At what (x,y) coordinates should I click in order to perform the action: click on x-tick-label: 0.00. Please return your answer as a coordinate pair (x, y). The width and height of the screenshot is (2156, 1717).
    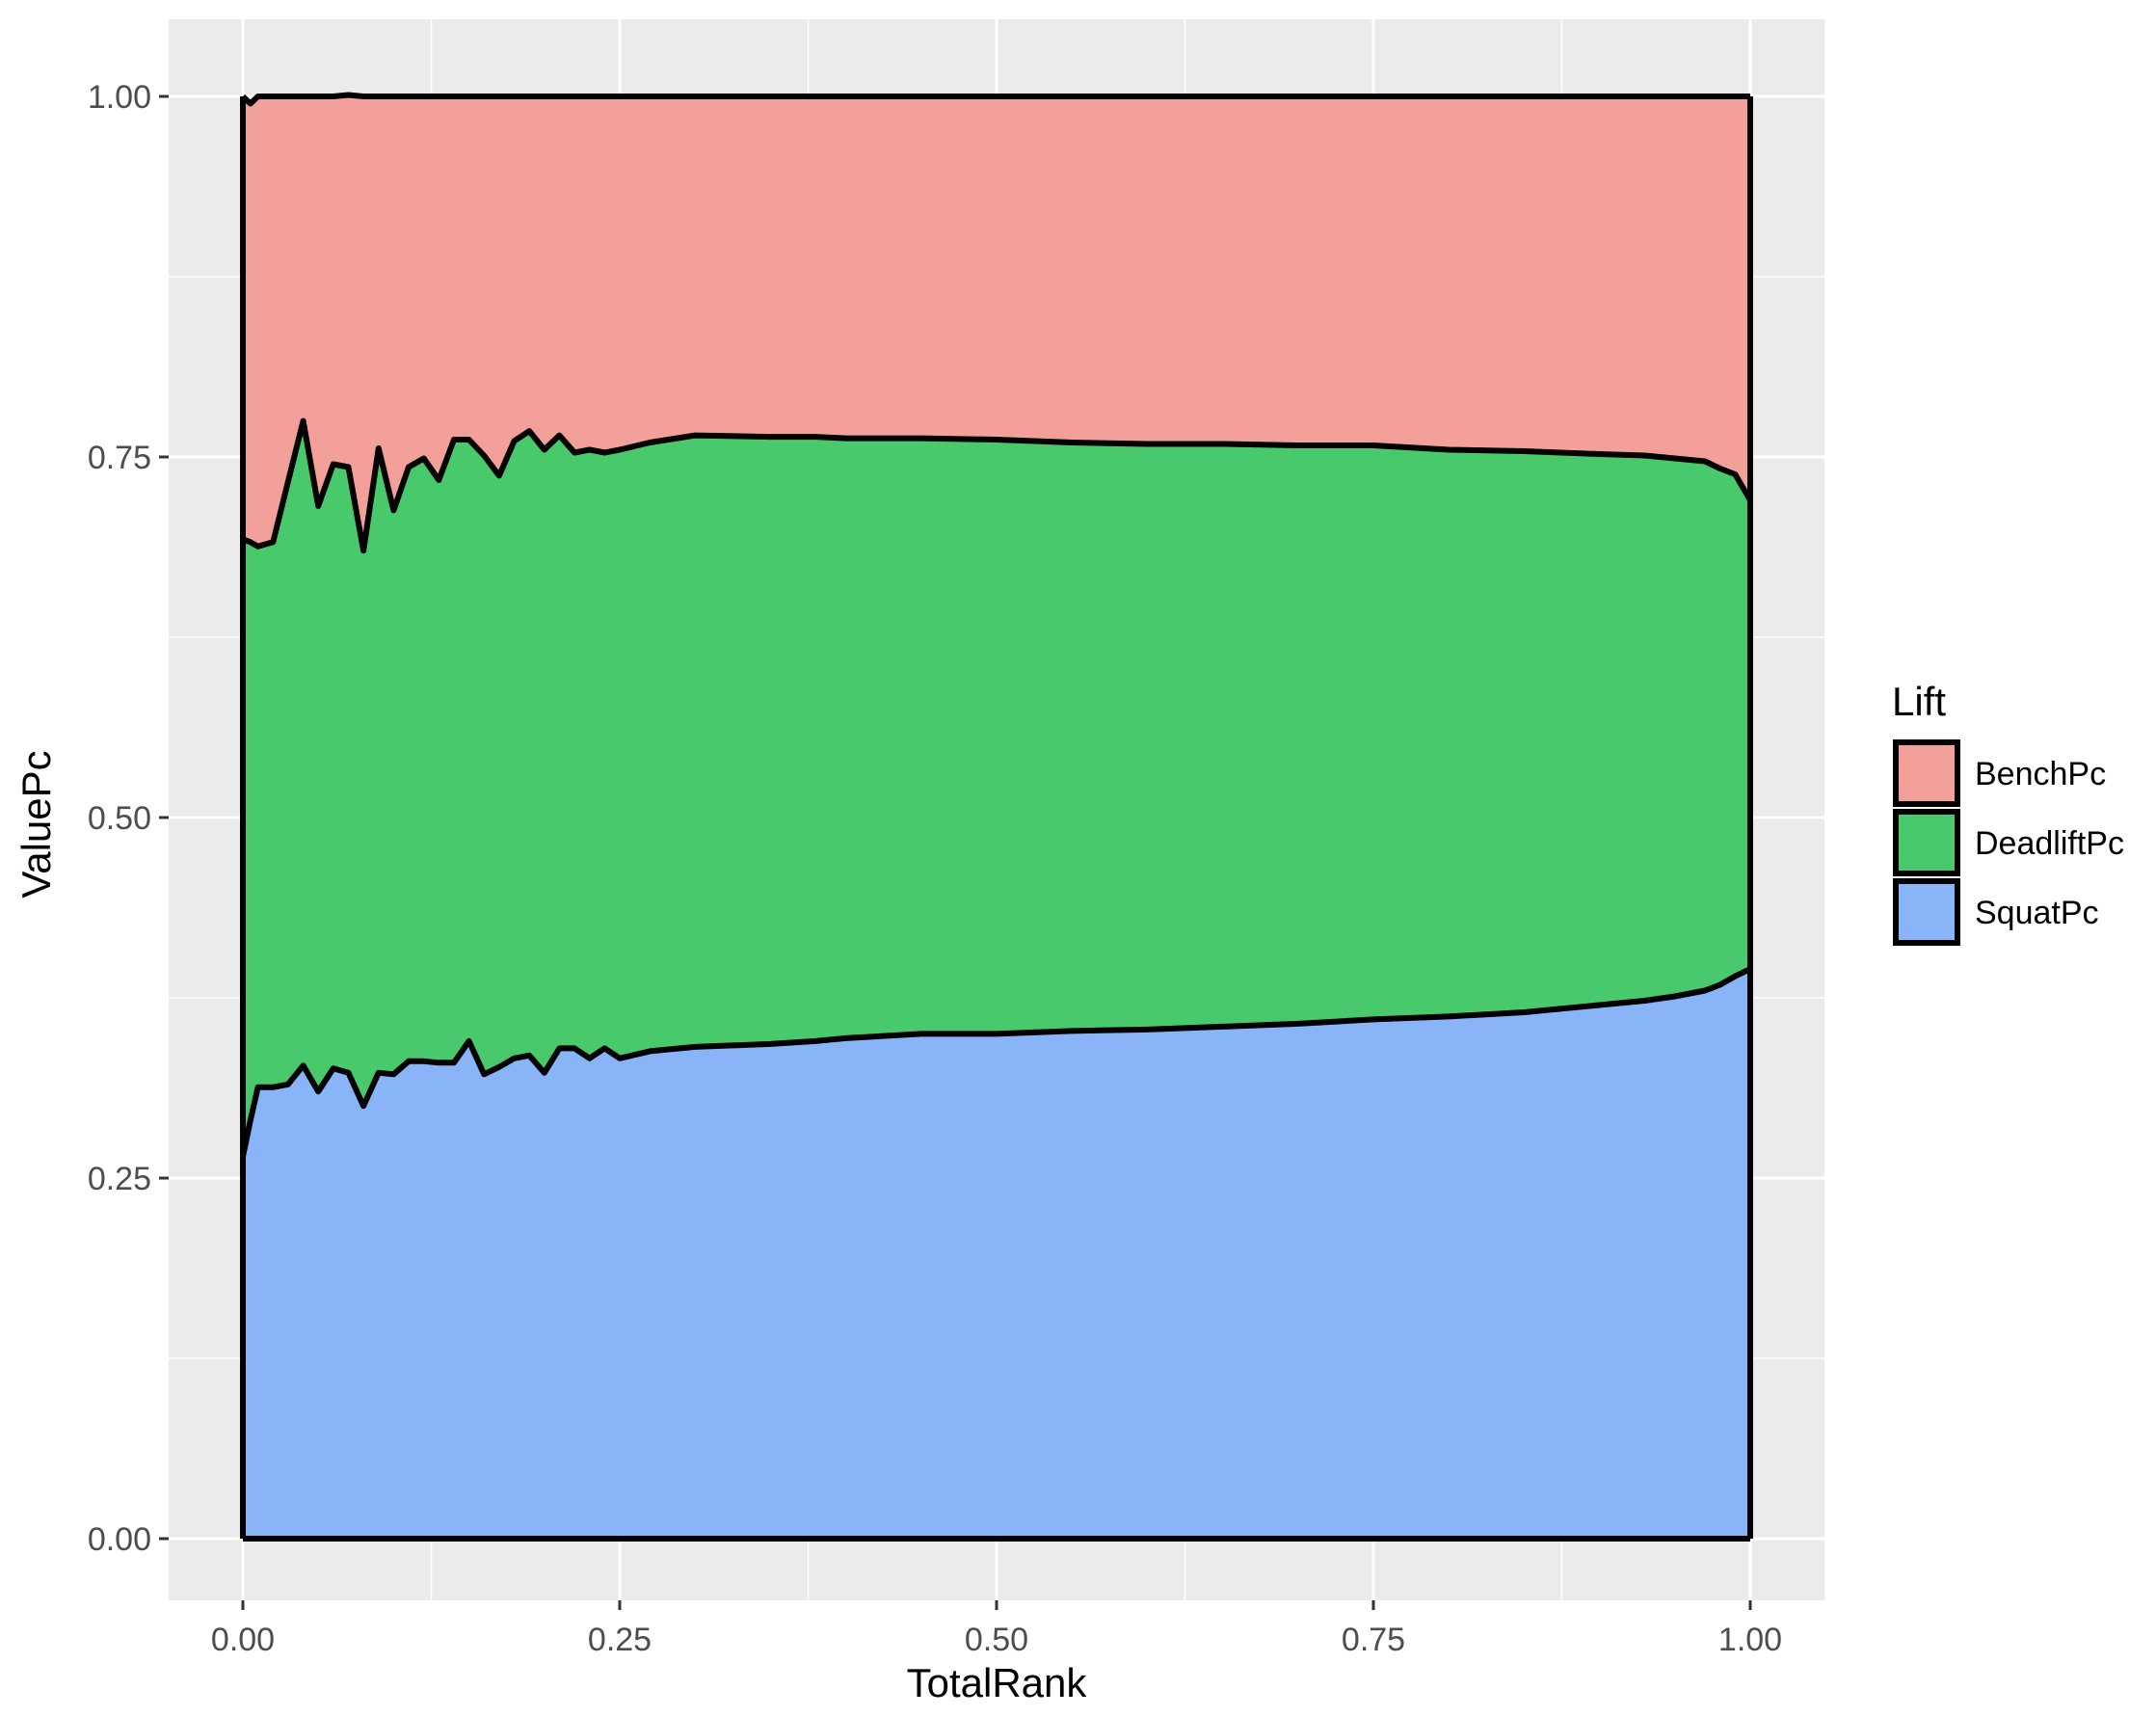
    Looking at the image, I should click on (243, 1640).